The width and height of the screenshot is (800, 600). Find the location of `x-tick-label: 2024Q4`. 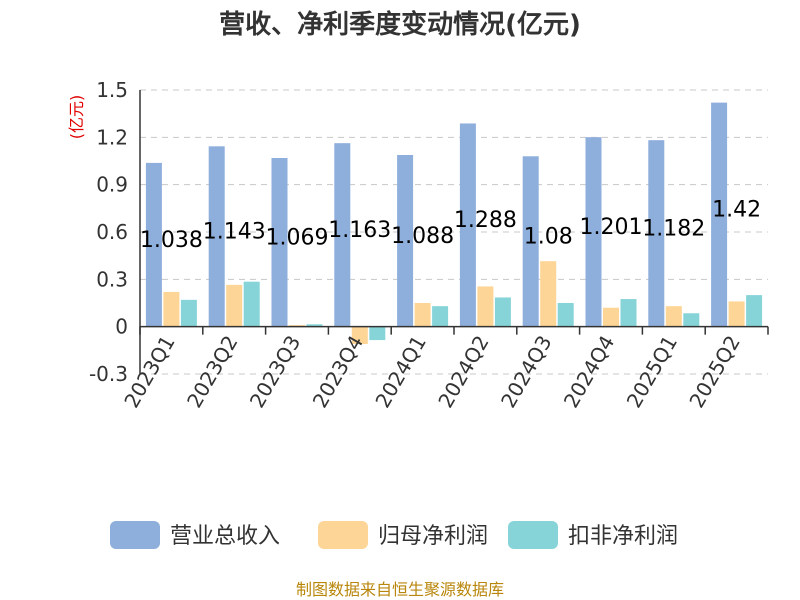

x-tick-label: 2024Q4 is located at coordinates (589, 371).